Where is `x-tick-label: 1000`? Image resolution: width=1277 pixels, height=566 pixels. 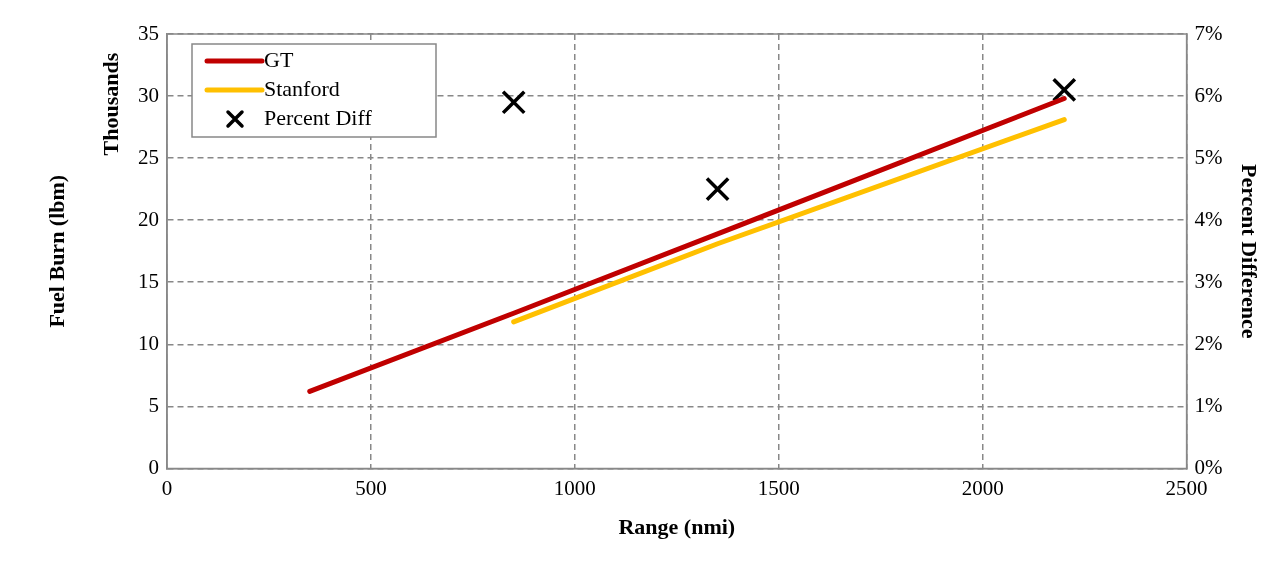
x-tick-label: 1000 is located at coordinates (574, 487).